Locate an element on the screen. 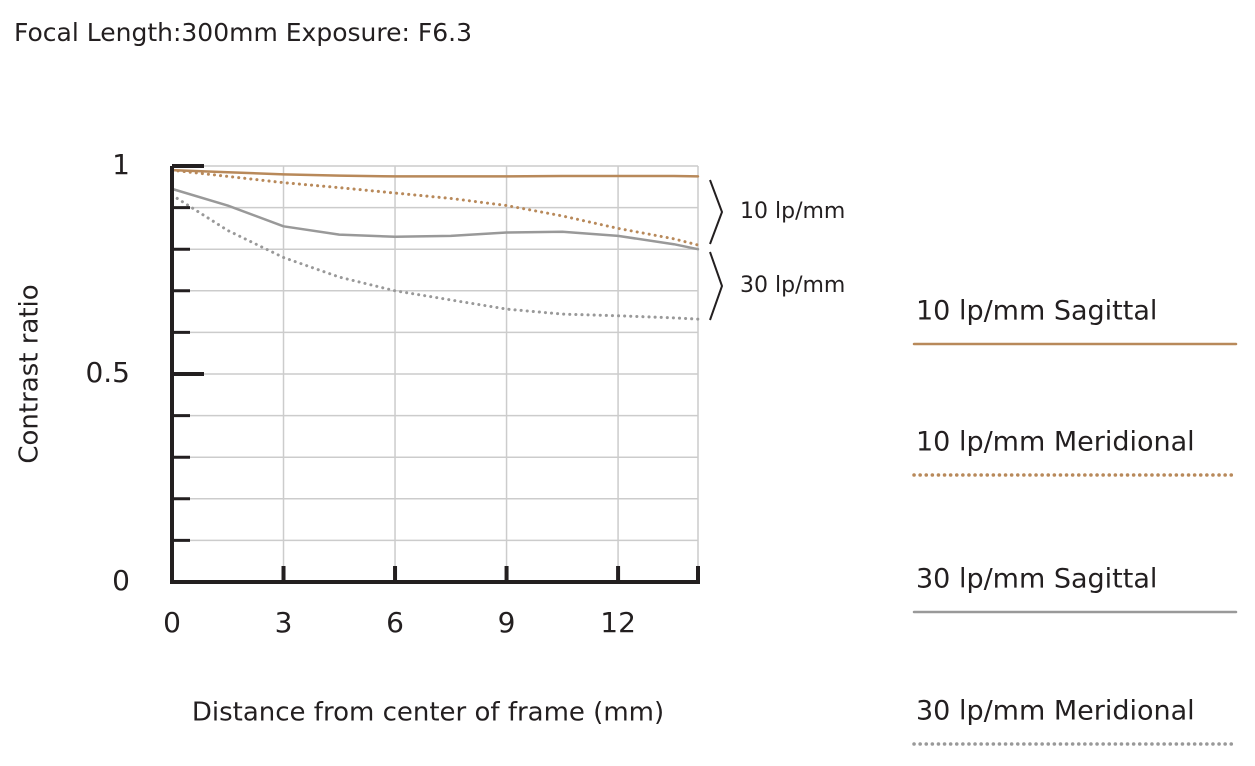 The height and width of the screenshot is (766, 1255). y-tick-label: 0 is located at coordinates (121, 580).